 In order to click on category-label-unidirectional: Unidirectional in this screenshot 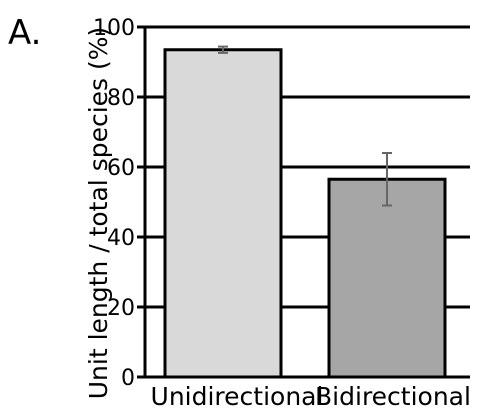, I will do `click(237, 396)`.